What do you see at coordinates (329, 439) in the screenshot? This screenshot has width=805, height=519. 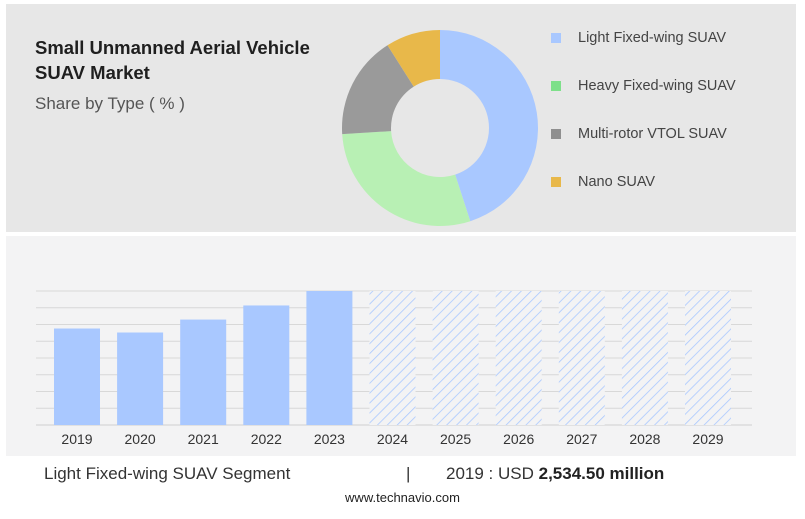 I see `x-tick-label: 2023` at bounding box center [329, 439].